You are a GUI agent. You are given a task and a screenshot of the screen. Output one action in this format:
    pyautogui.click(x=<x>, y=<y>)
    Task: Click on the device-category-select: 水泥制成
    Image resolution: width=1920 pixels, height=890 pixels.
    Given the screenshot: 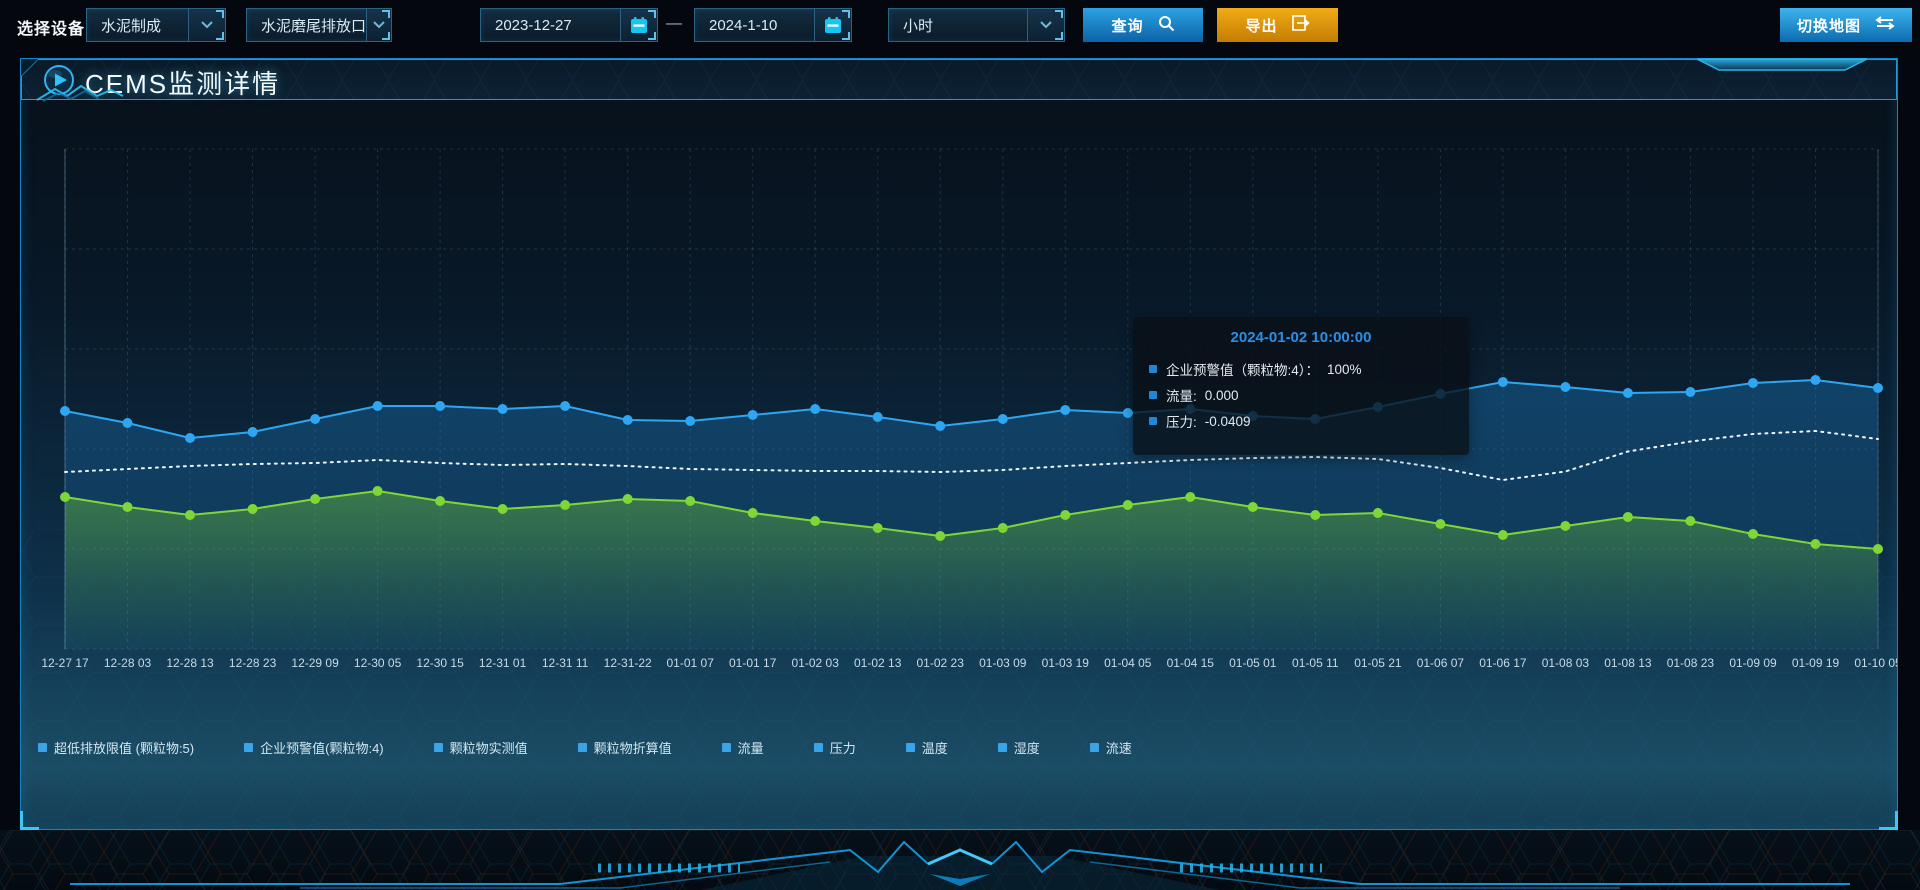 What is the action you would take?
    pyautogui.click(x=156, y=25)
    